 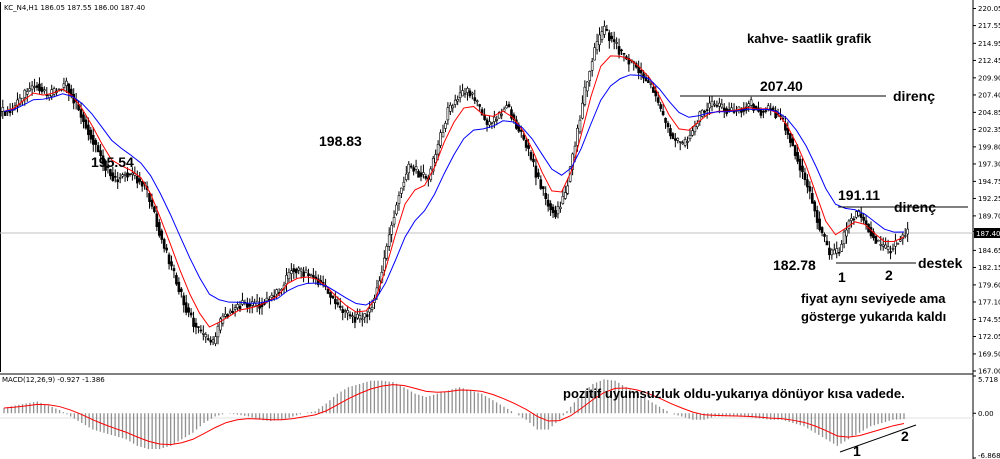 What do you see at coordinates (859, 195) in the screenshot?
I see `level-191: 191.11` at bounding box center [859, 195].